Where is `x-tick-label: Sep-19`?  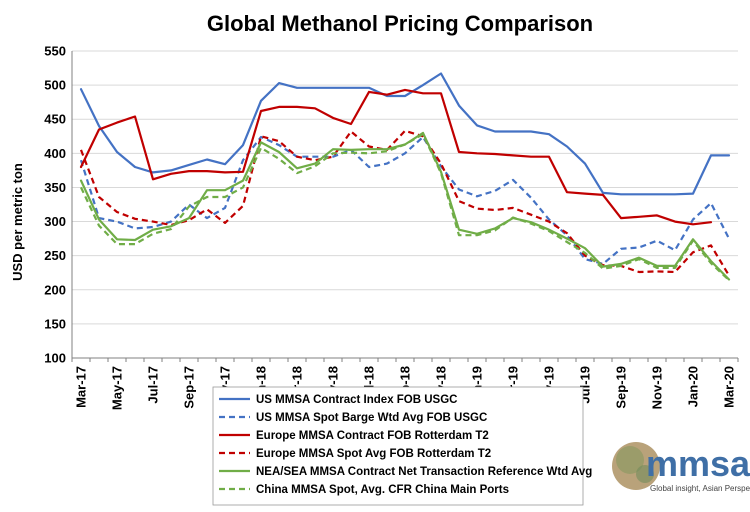
x-tick-label: Sep-19 is located at coordinates (621, 387).